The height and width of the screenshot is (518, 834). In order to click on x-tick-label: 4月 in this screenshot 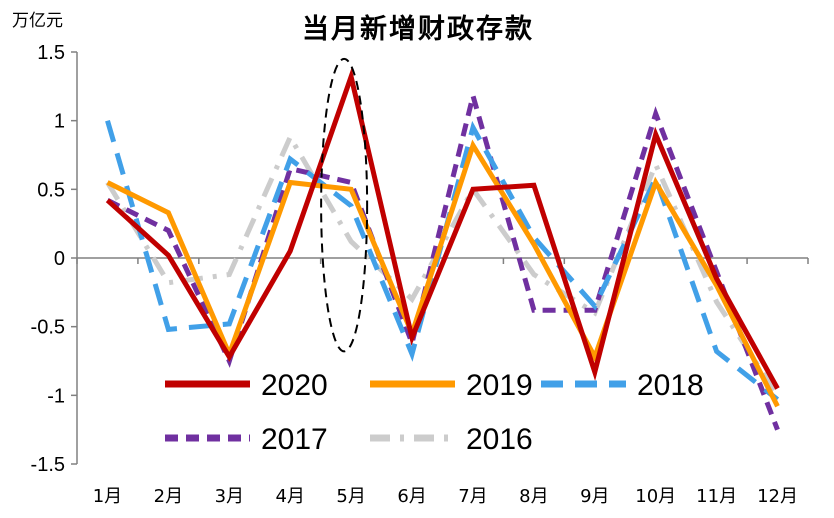, I will do `click(289, 496)`.